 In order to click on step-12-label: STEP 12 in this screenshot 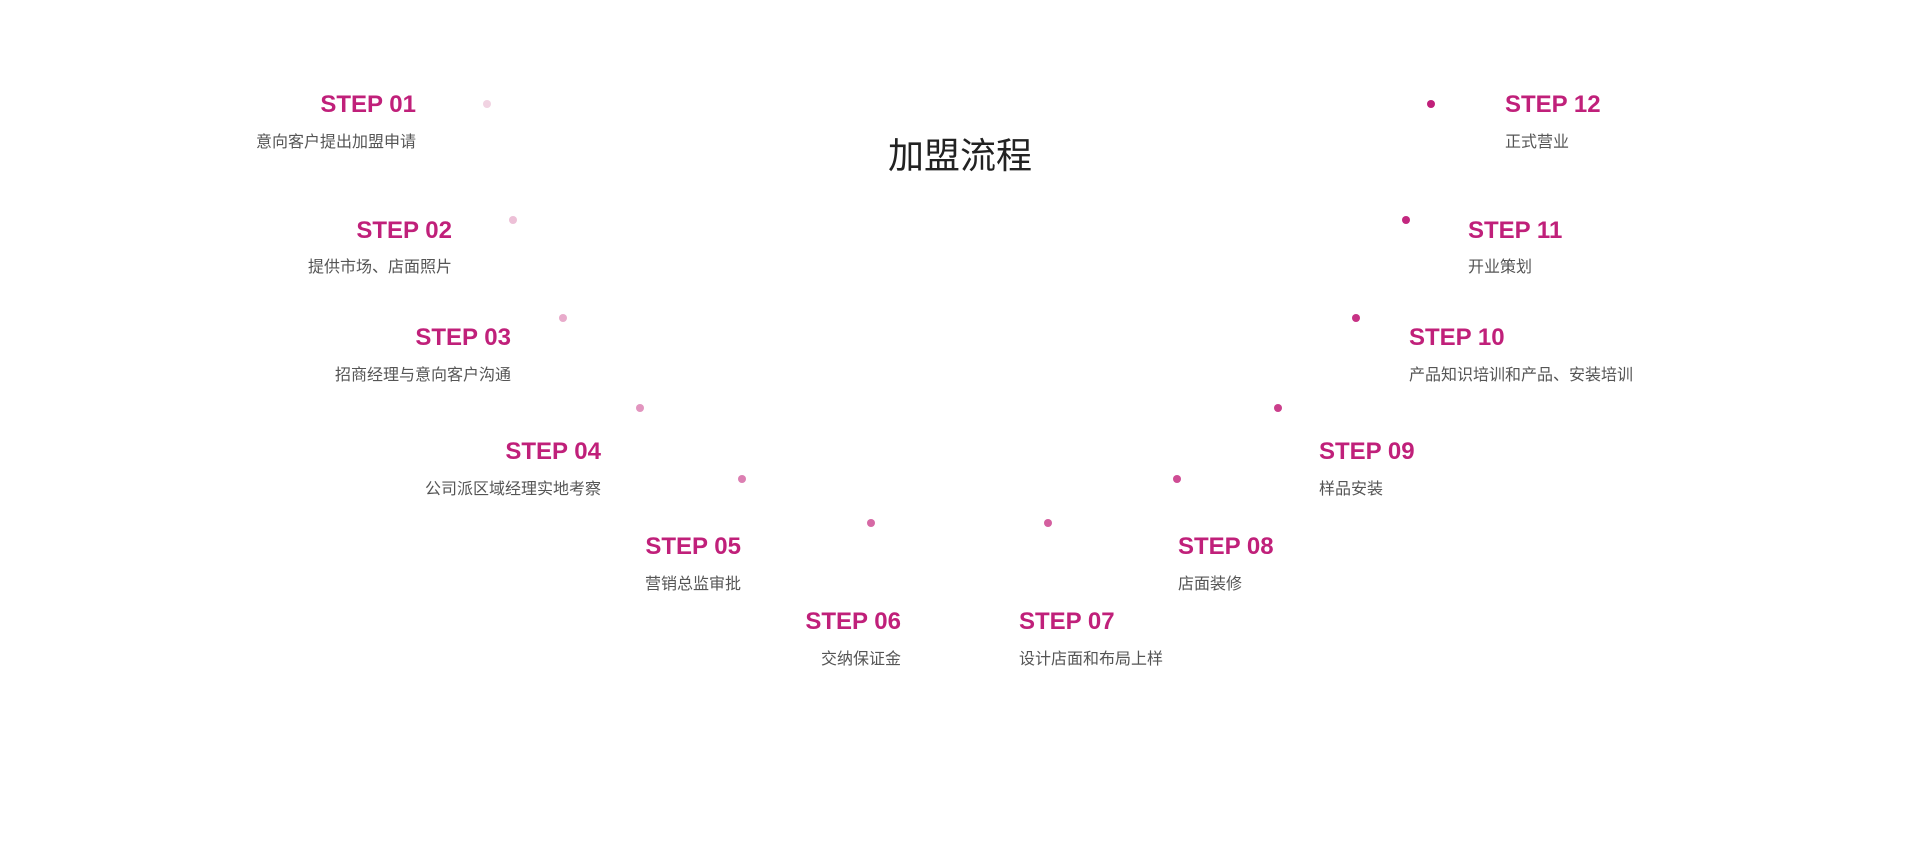, I will do `click(1553, 104)`.